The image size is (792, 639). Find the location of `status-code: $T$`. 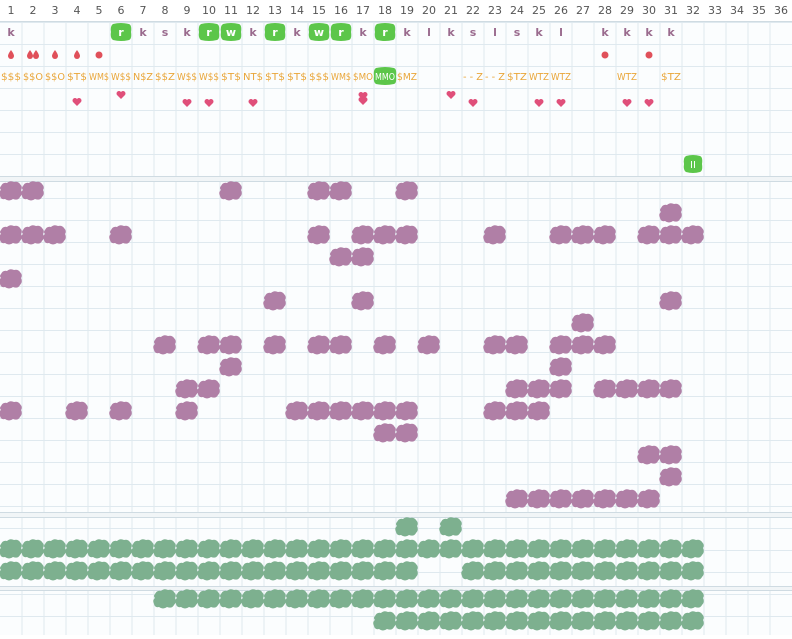

status-code: $T$ is located at coordinates (275, 77).